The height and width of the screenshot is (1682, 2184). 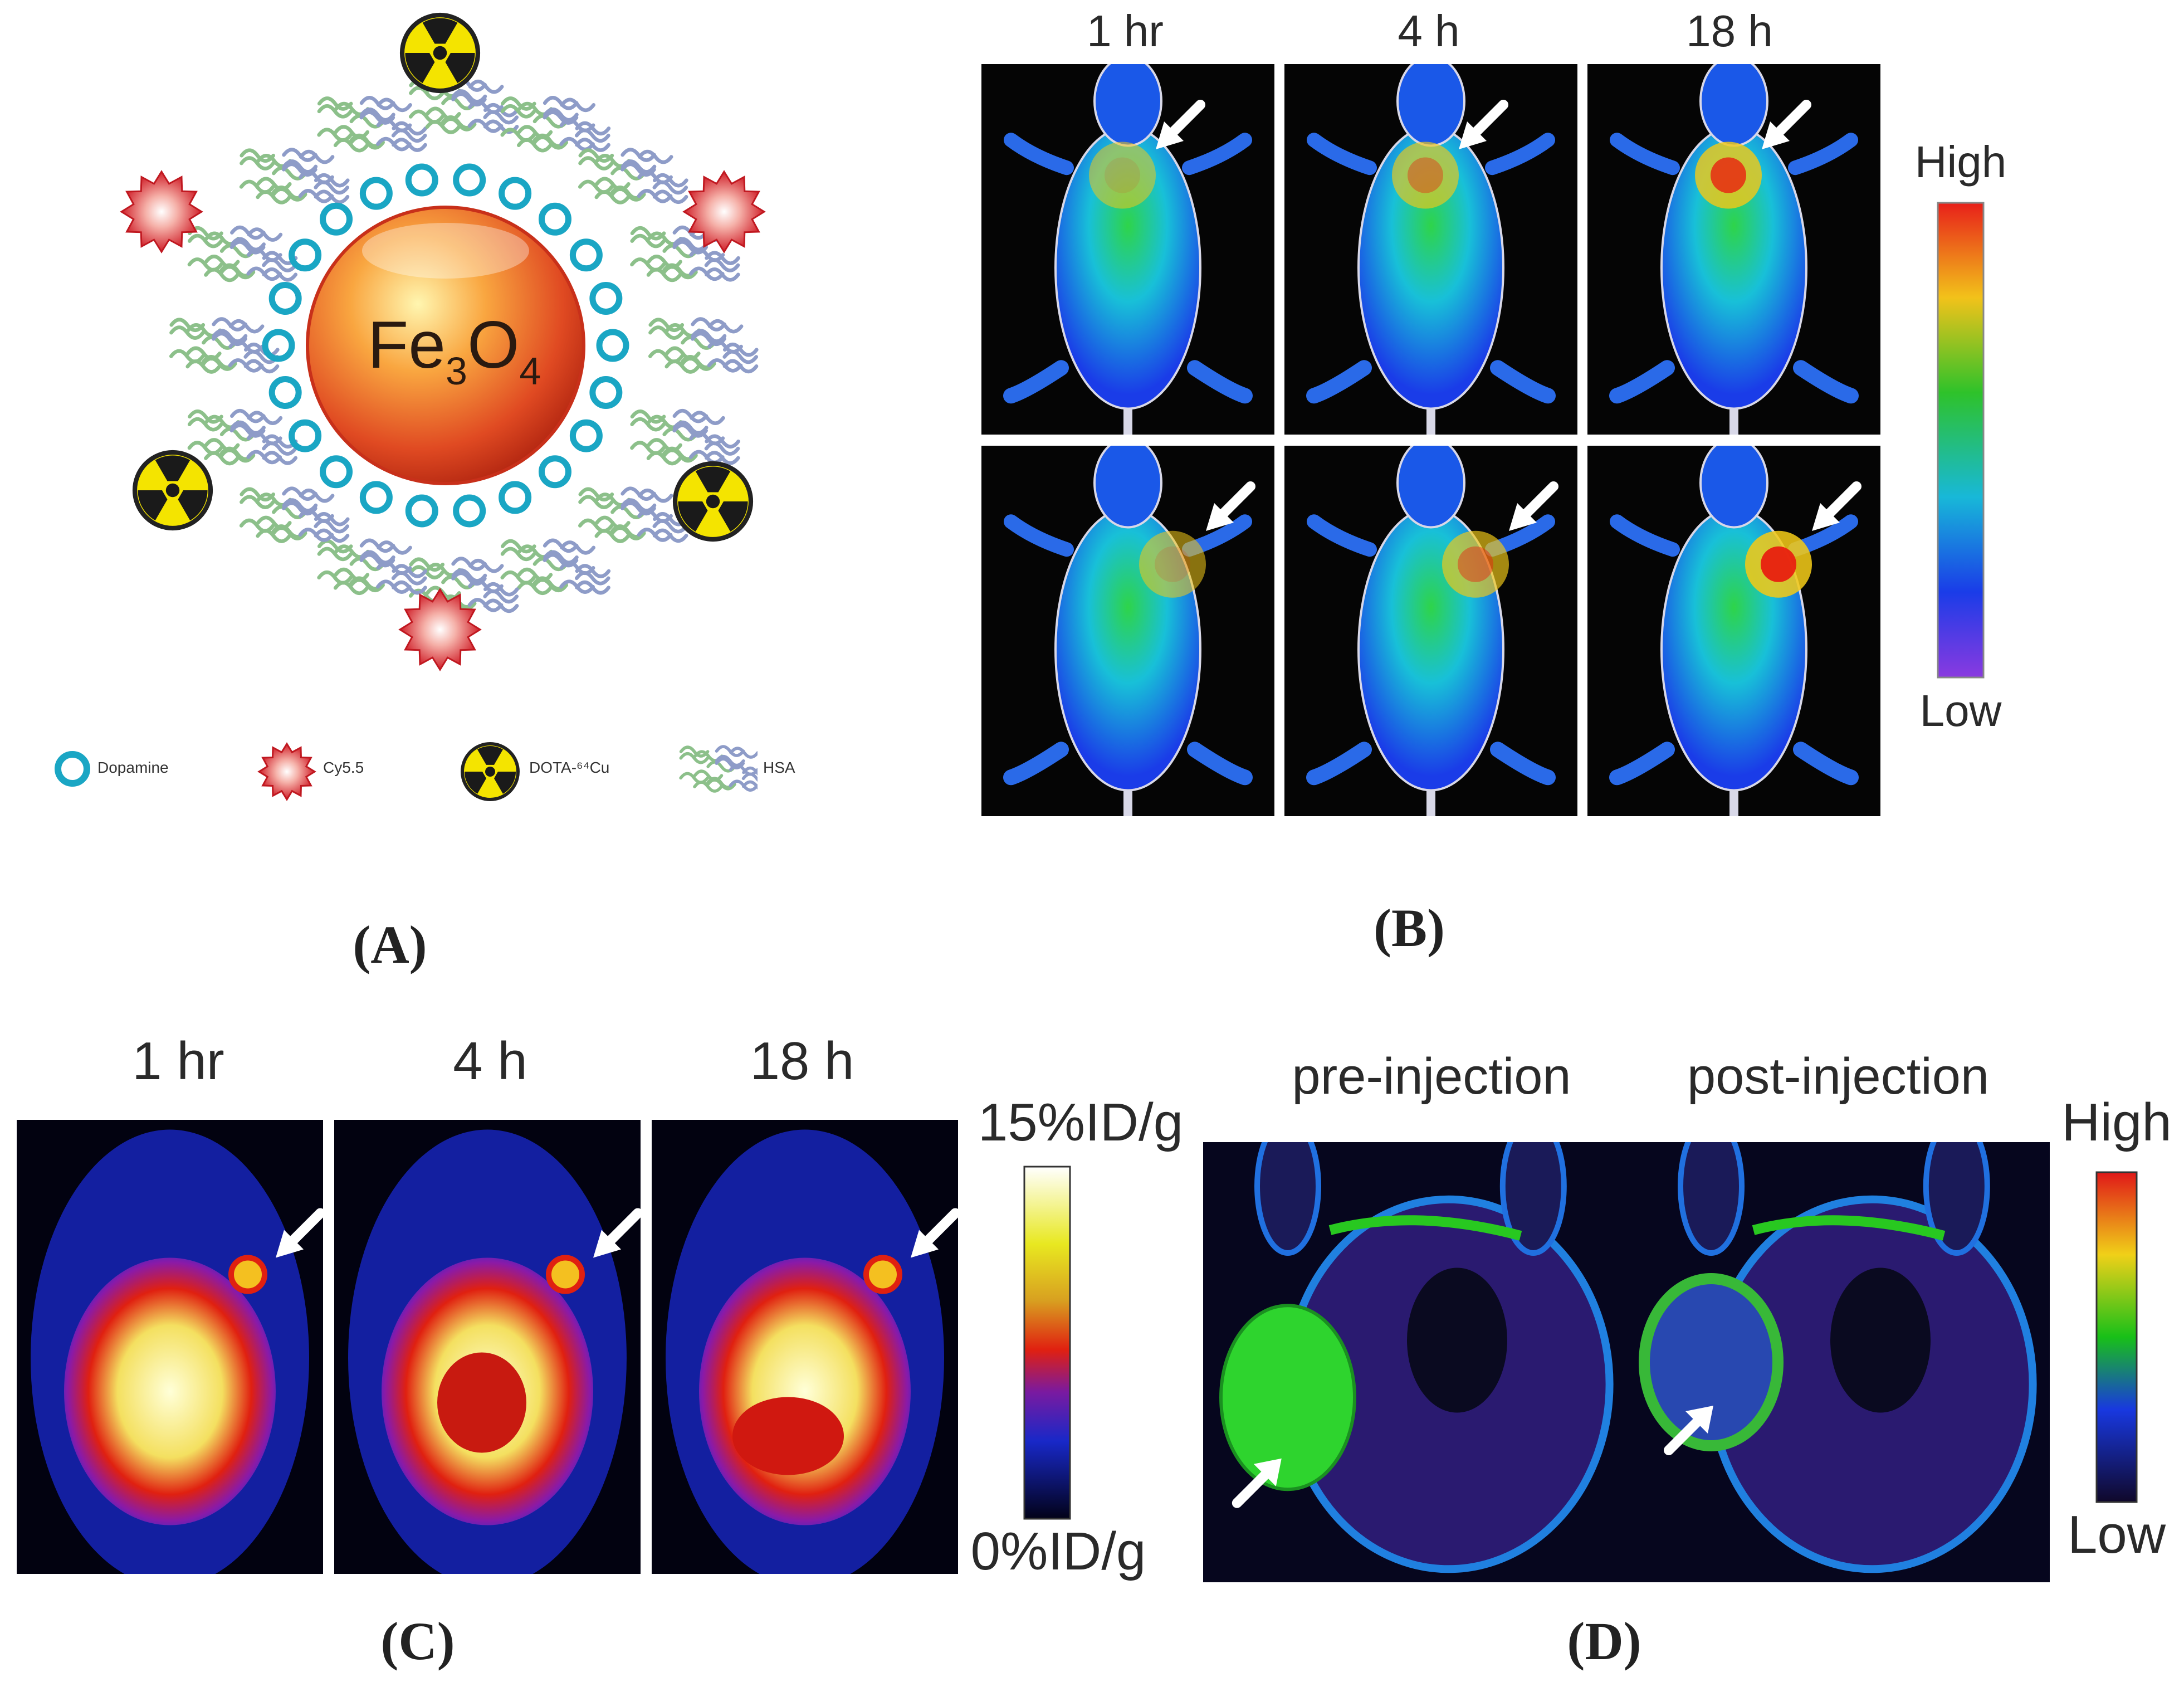 I want to click on radioactive-icon, so click(x=490, y=771).